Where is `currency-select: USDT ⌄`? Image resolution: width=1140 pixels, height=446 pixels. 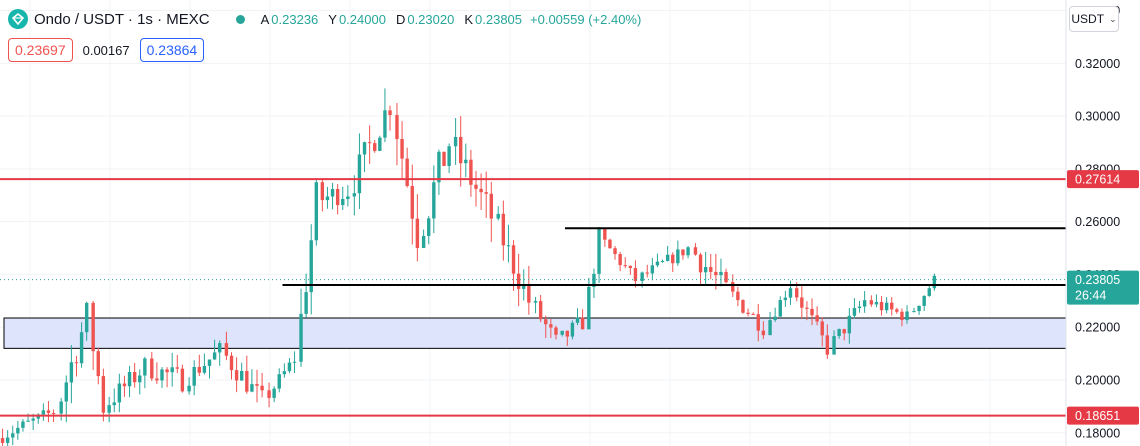 currency-select: USDT ⌄ is located at coordinates (1094, 19).